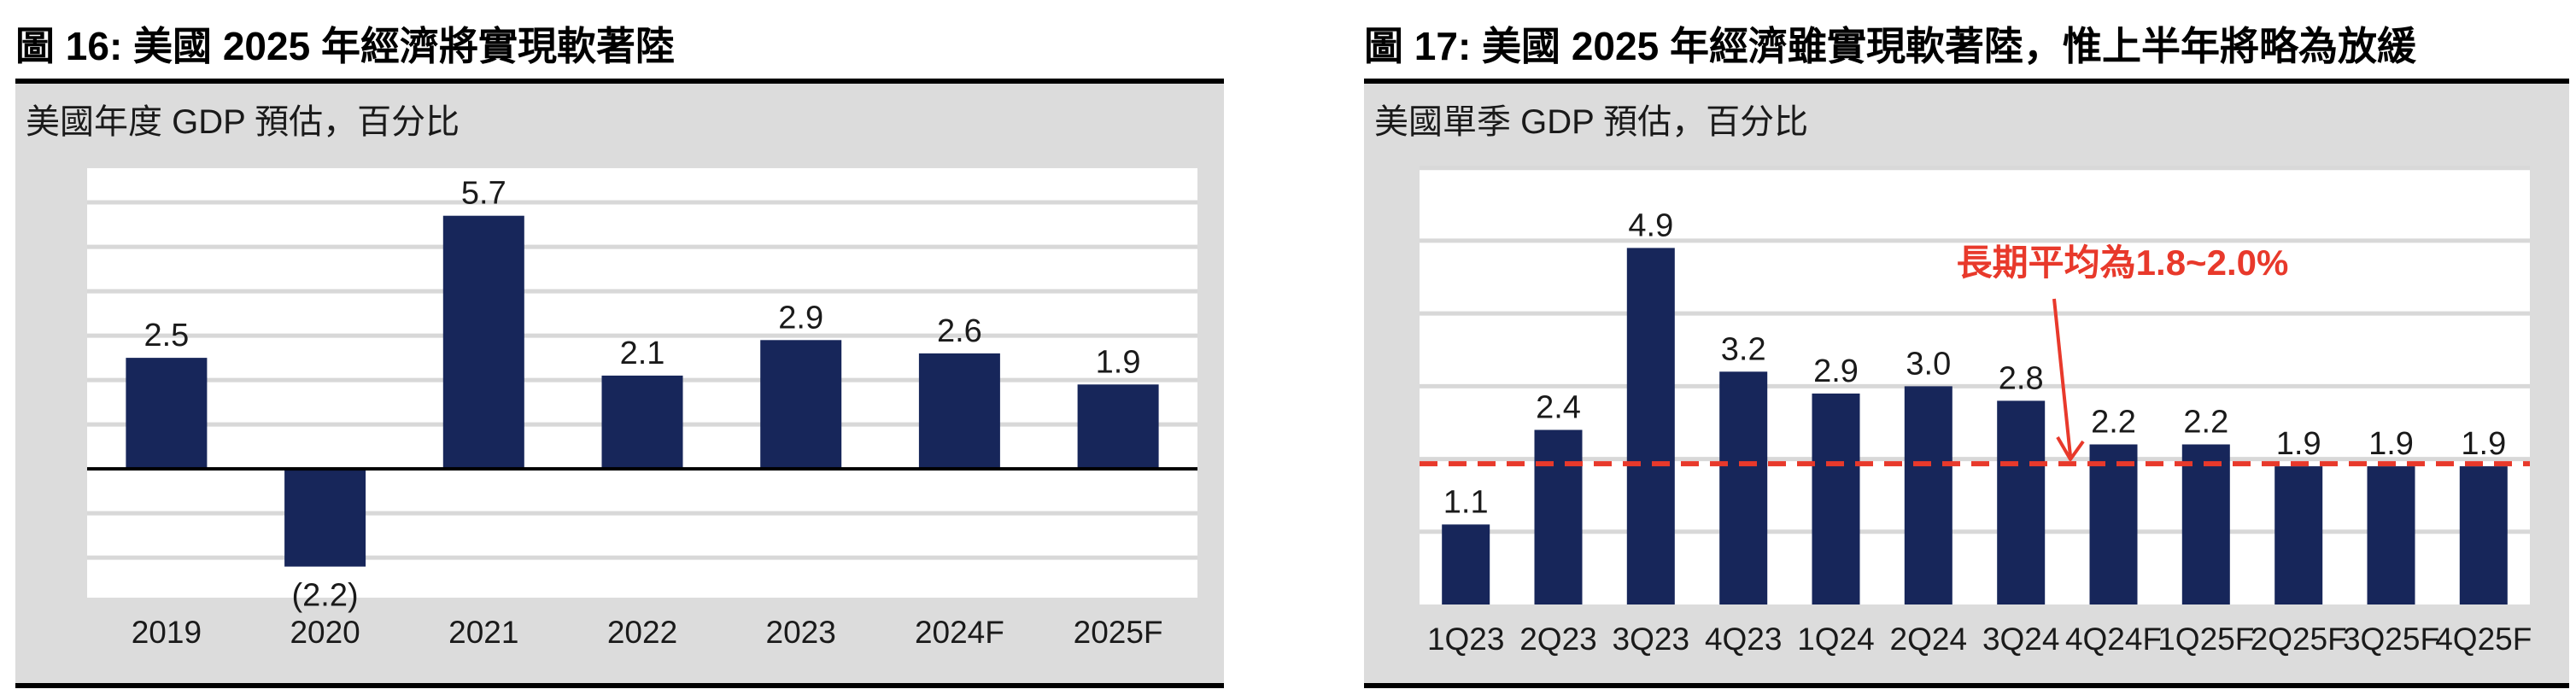  Describe the element at coordinates (1890, 46) in the screenshot. I see `figure-17-title: 圖 17: 美國 2025 年經濟雖實現軟著陸，惟上半年將略為放緩` at that location.